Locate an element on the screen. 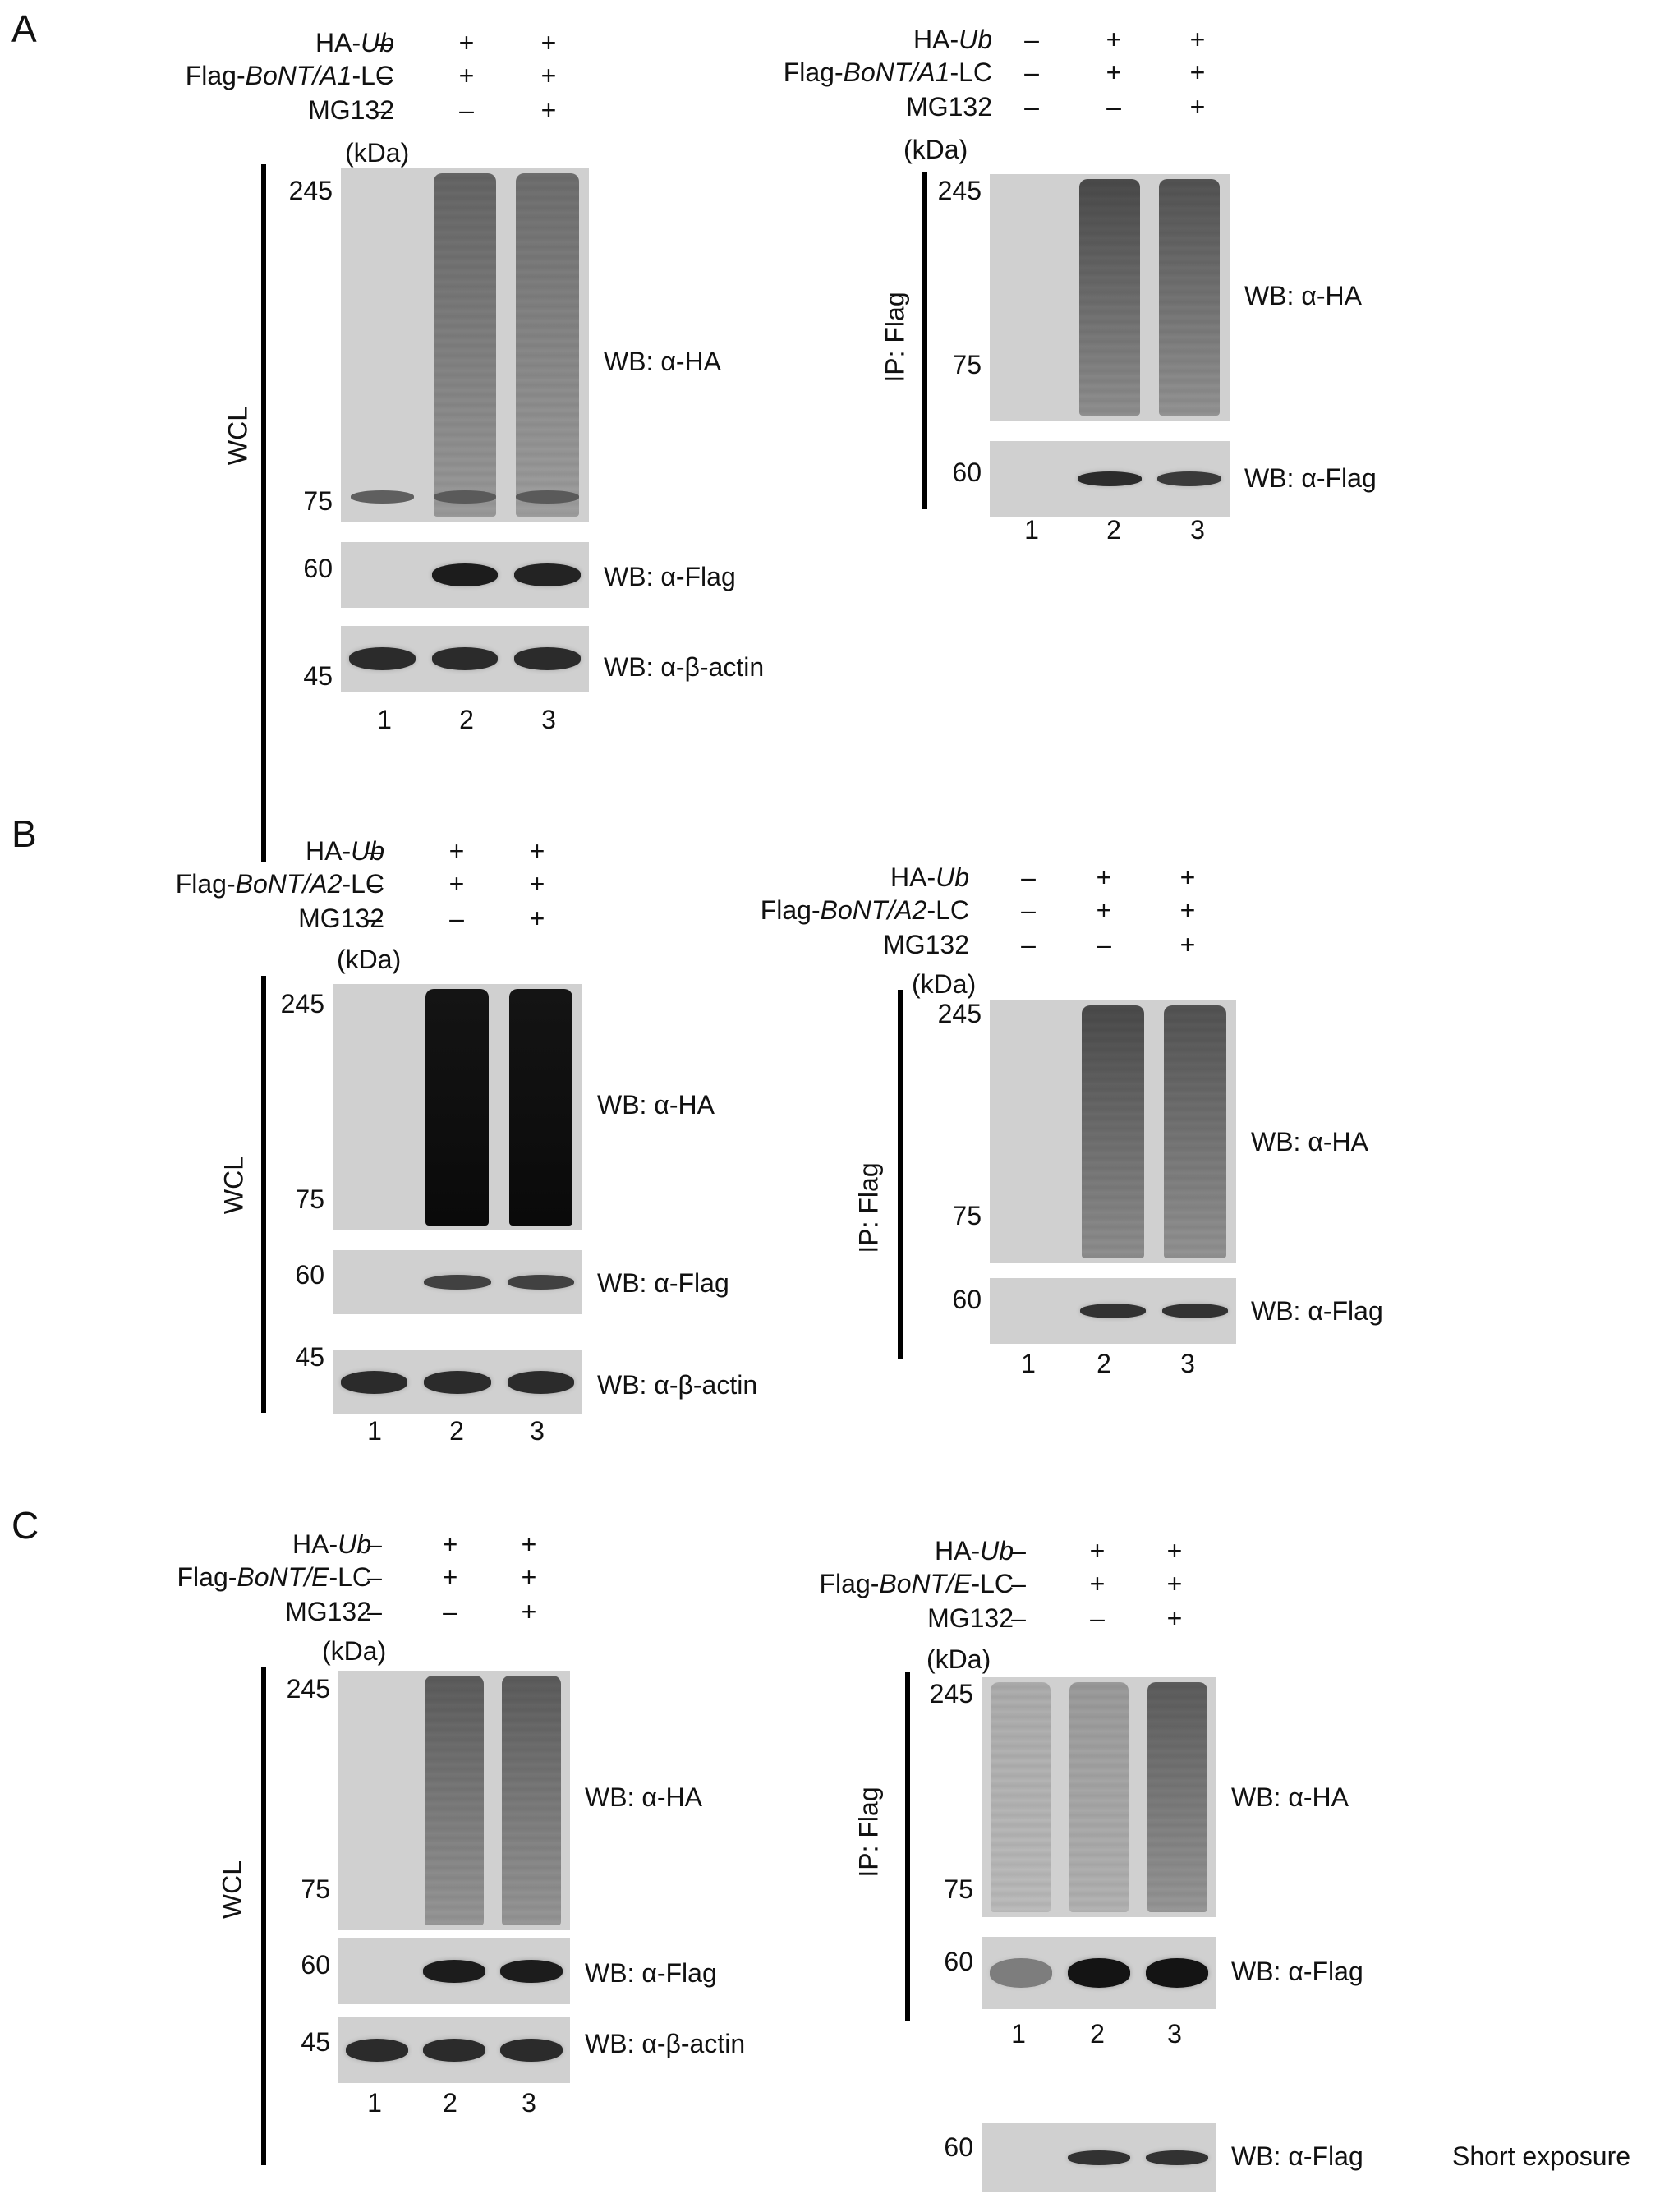  row-label-prefix: MG132 is located at coordinates (341, 919).